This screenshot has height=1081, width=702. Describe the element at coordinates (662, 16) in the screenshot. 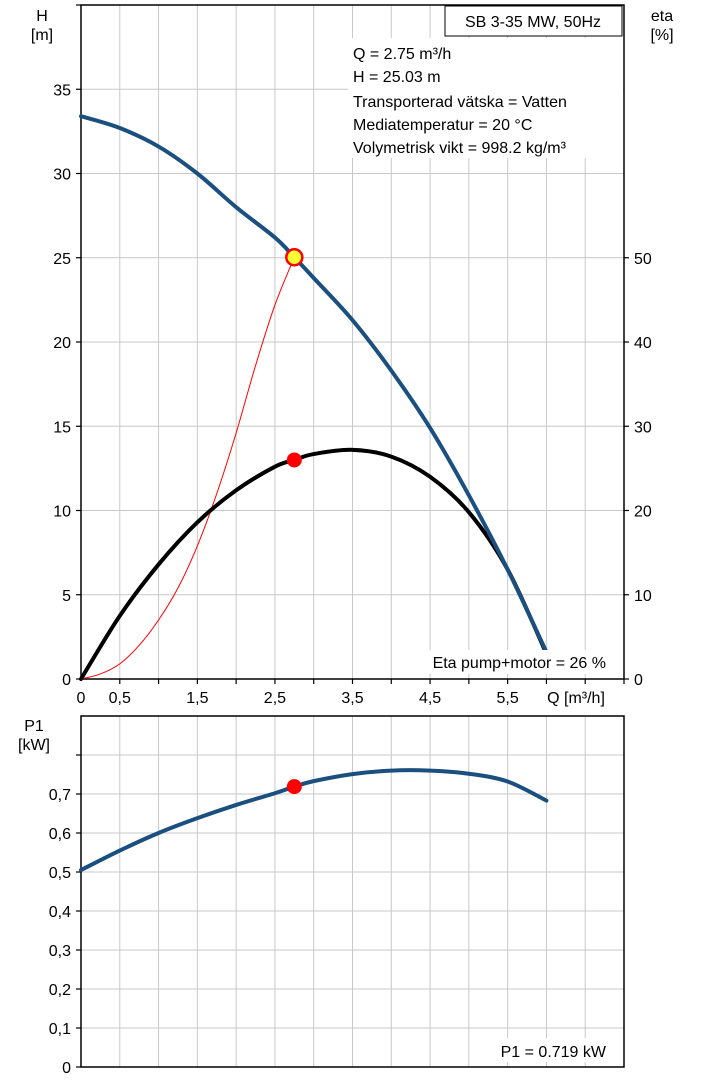

I see `y-axis-title-right: eta` at that location.